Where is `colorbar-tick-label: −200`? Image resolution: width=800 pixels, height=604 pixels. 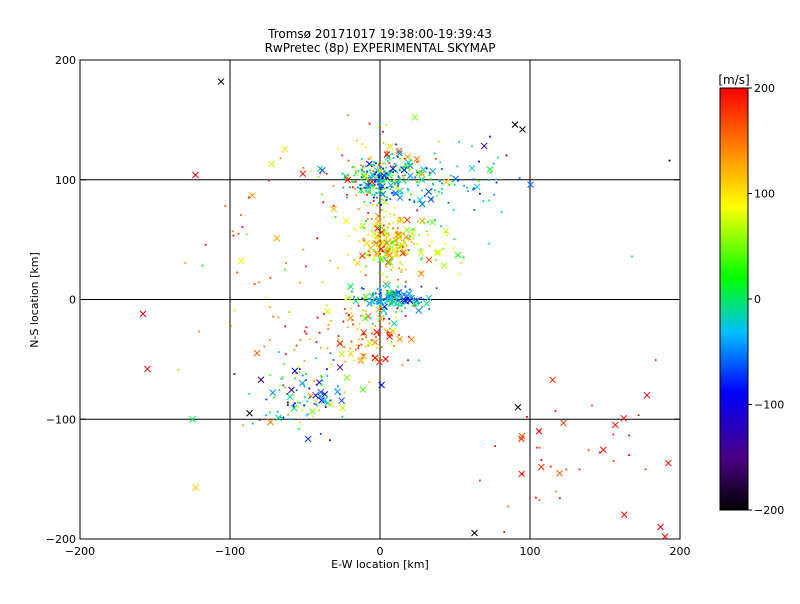
colorbar-tick-label: −200 is located at coordinates (769, 510).